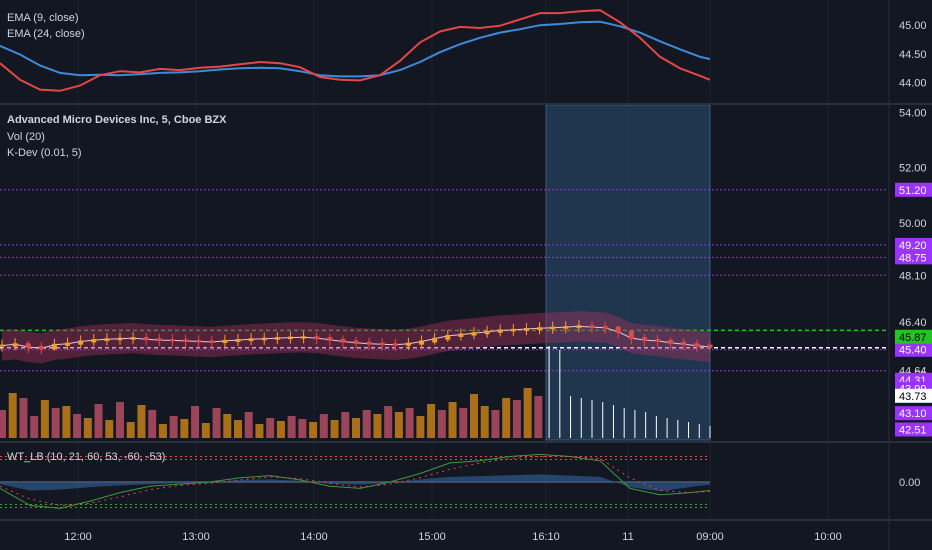 The image size is (932, 550). I want to click on ema-panel, so click(355, 50).